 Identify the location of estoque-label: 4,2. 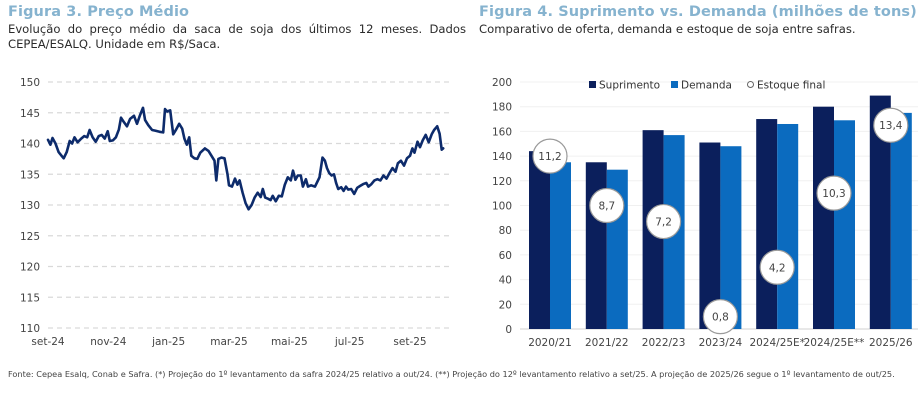
(777, 268).